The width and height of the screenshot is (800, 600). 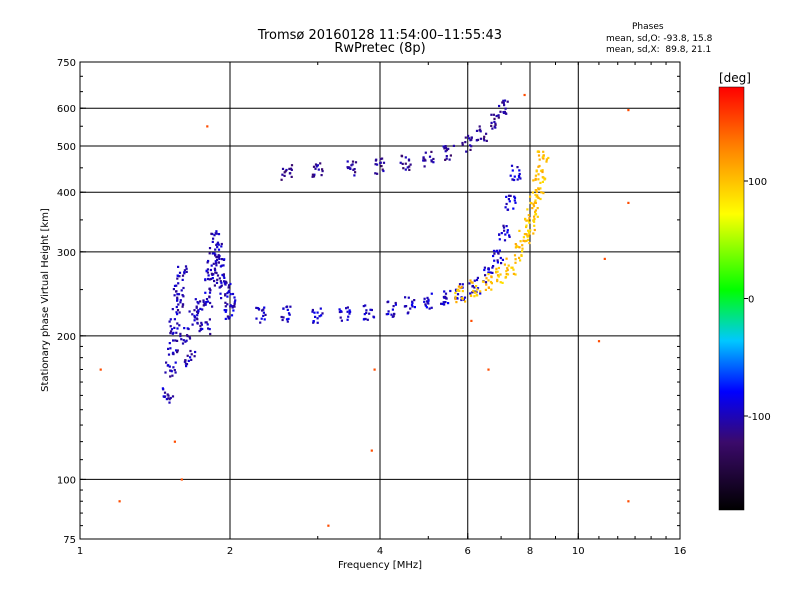 What do you see at coordinates (380, 35) in the screenshot?
I see `chart-title: Tromsø 20160128 11:54:00–11:55:43` at bounding box center [380, 35].